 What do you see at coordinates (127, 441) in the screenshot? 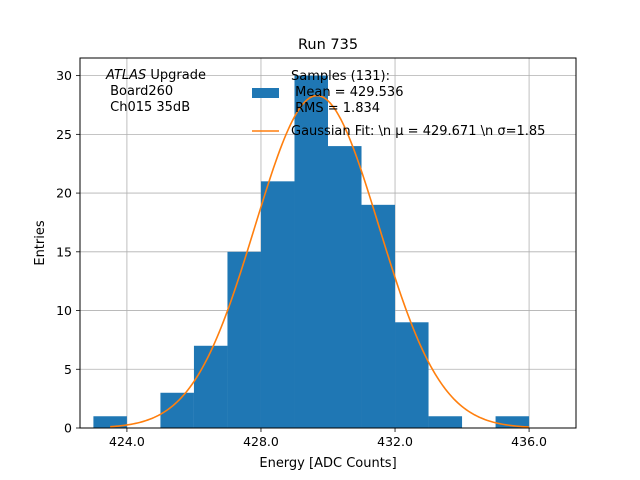
I see `x-tick-label: 424.0` at bounding box center [127, 441].